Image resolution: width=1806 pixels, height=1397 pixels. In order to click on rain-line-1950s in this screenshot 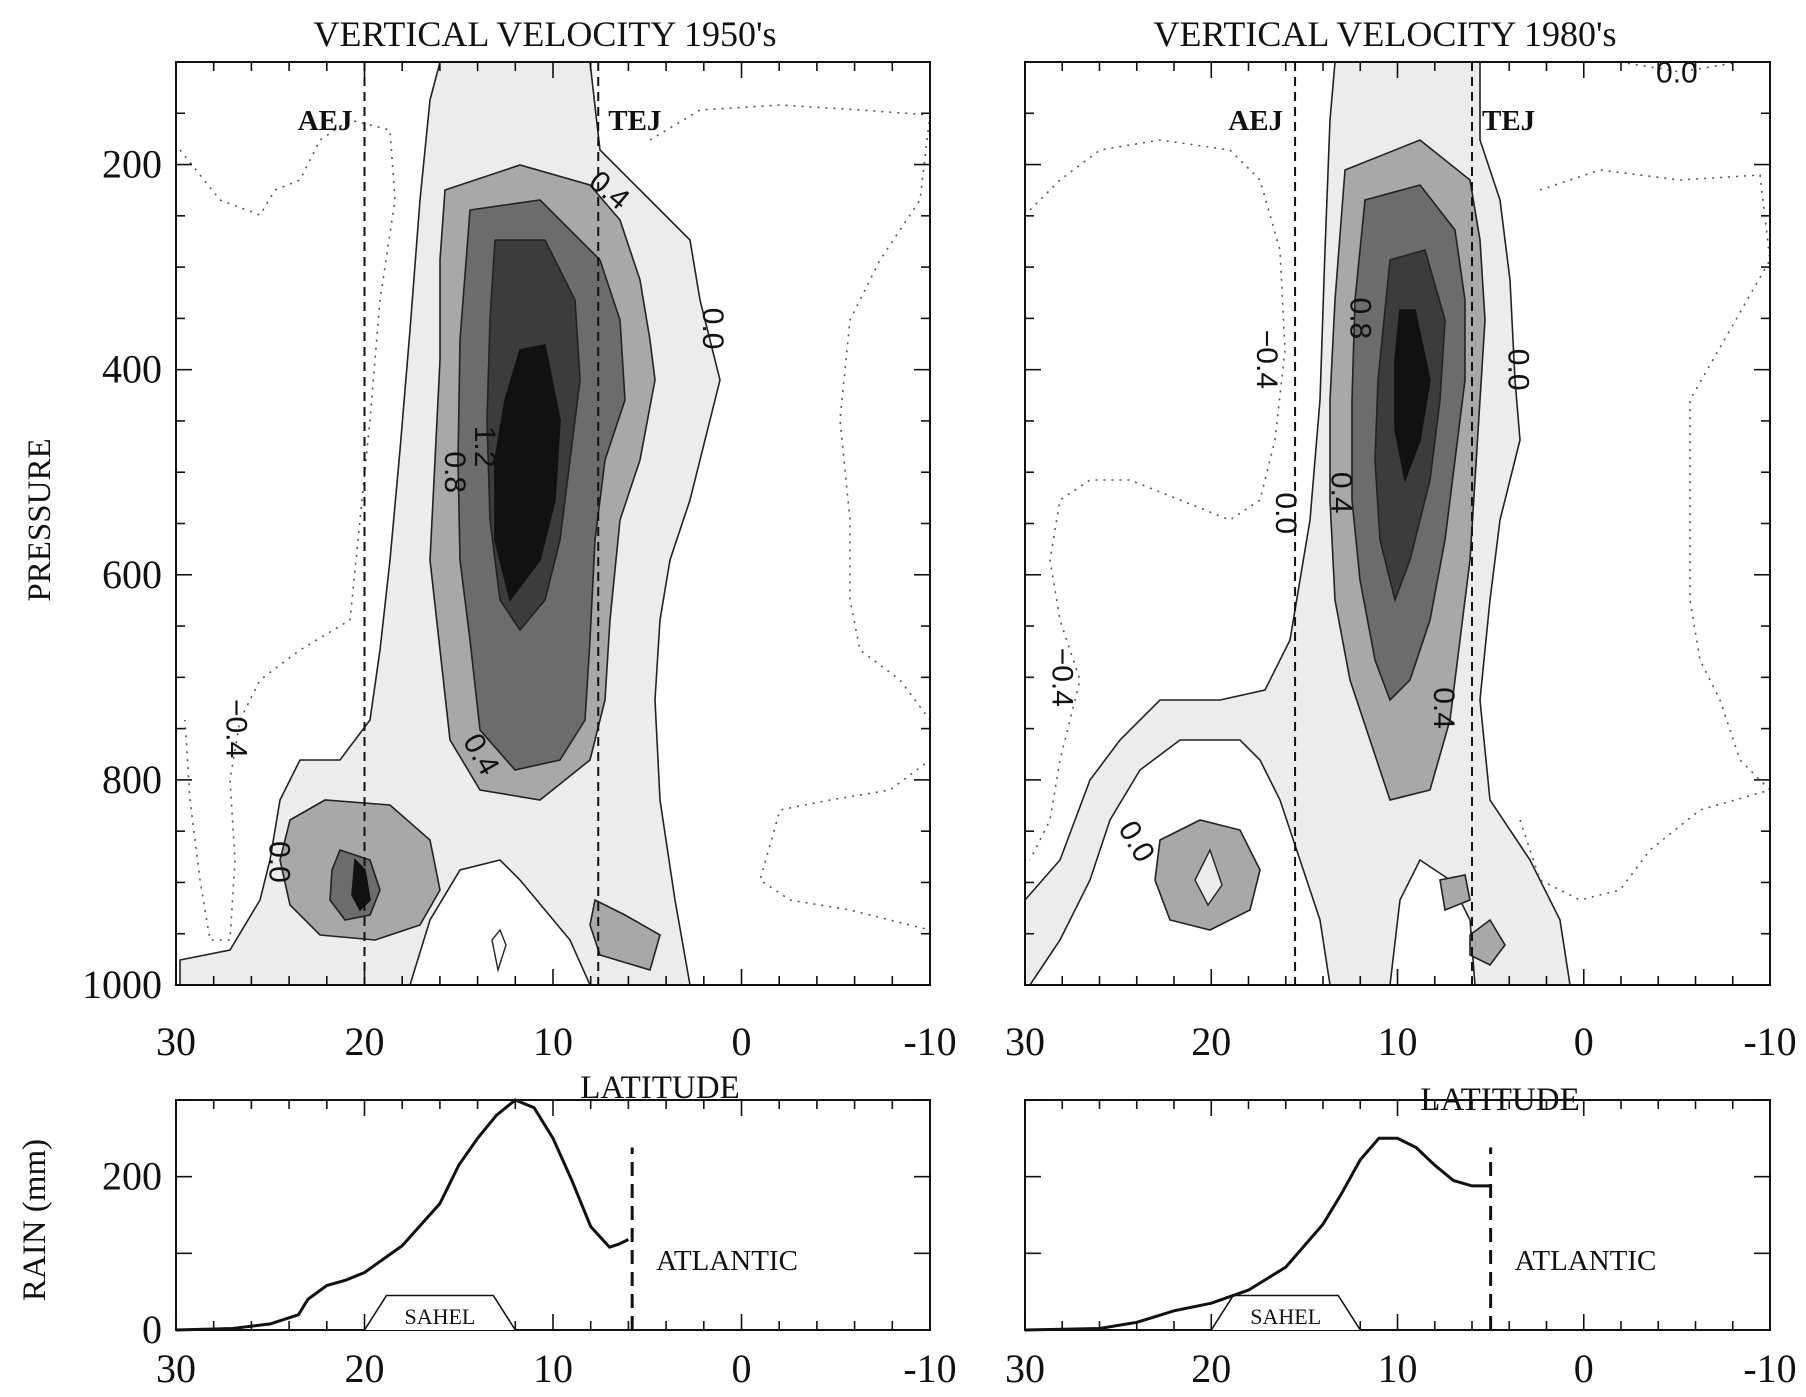, I will do `click(402, 1215)`.